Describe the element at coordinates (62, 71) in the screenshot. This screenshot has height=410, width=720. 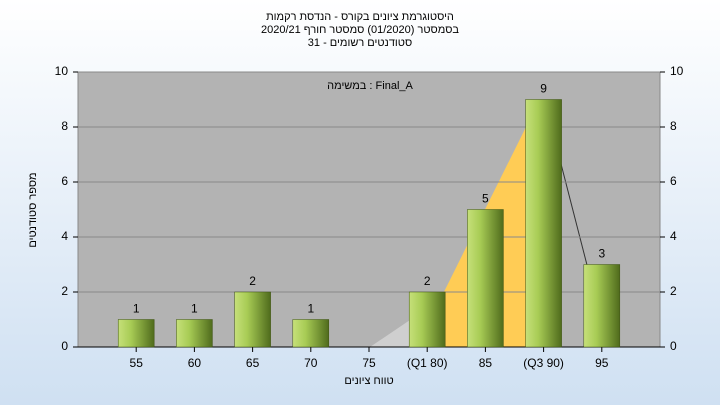
I see `y-tick-label: 10` at that location.